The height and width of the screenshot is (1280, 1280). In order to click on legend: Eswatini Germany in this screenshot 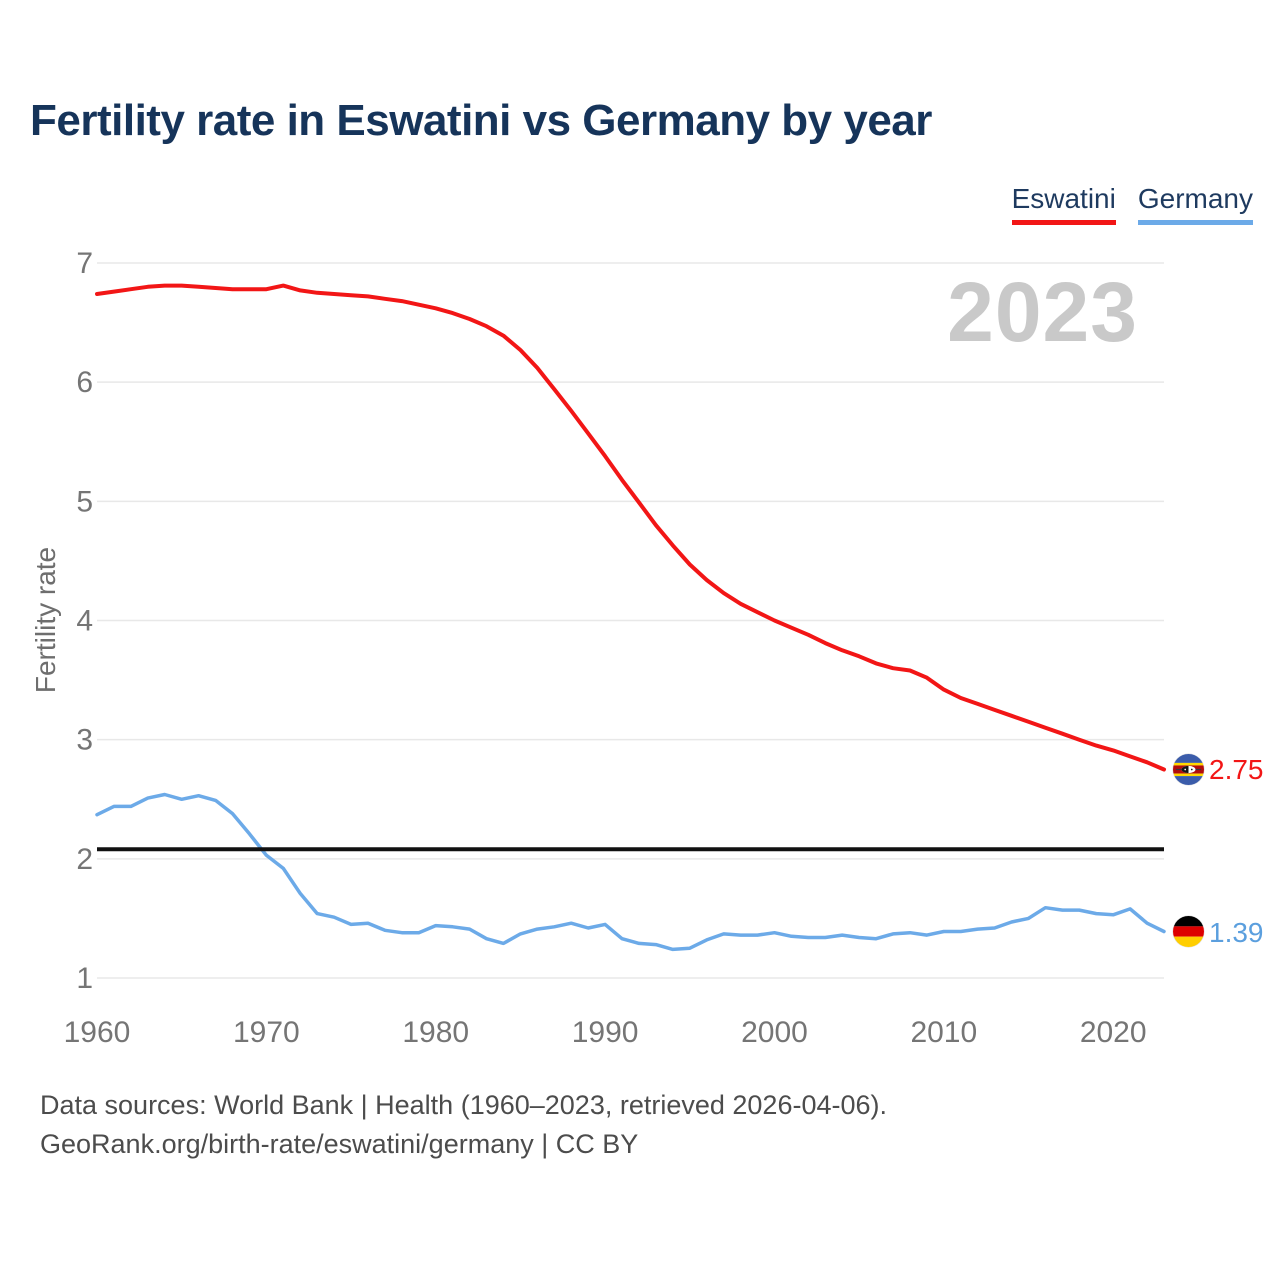, I will do `click(1132, 204)`.